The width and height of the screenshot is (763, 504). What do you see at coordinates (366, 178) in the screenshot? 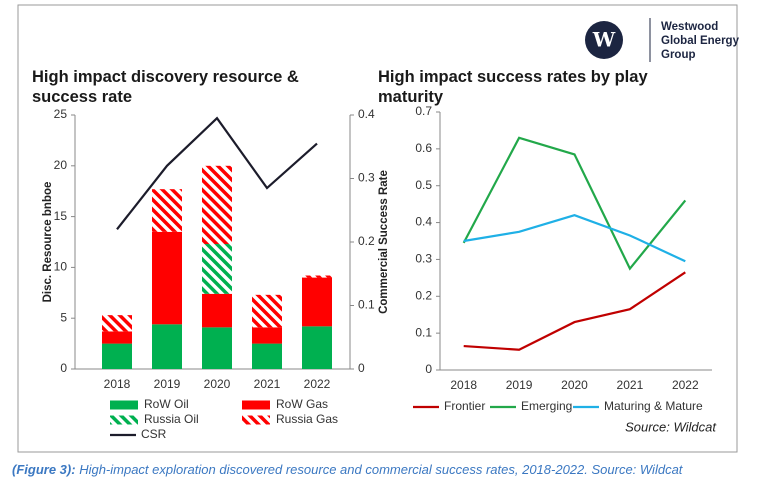
I see `y2-tick-label: 0.3` at bounding box center [366, 178].